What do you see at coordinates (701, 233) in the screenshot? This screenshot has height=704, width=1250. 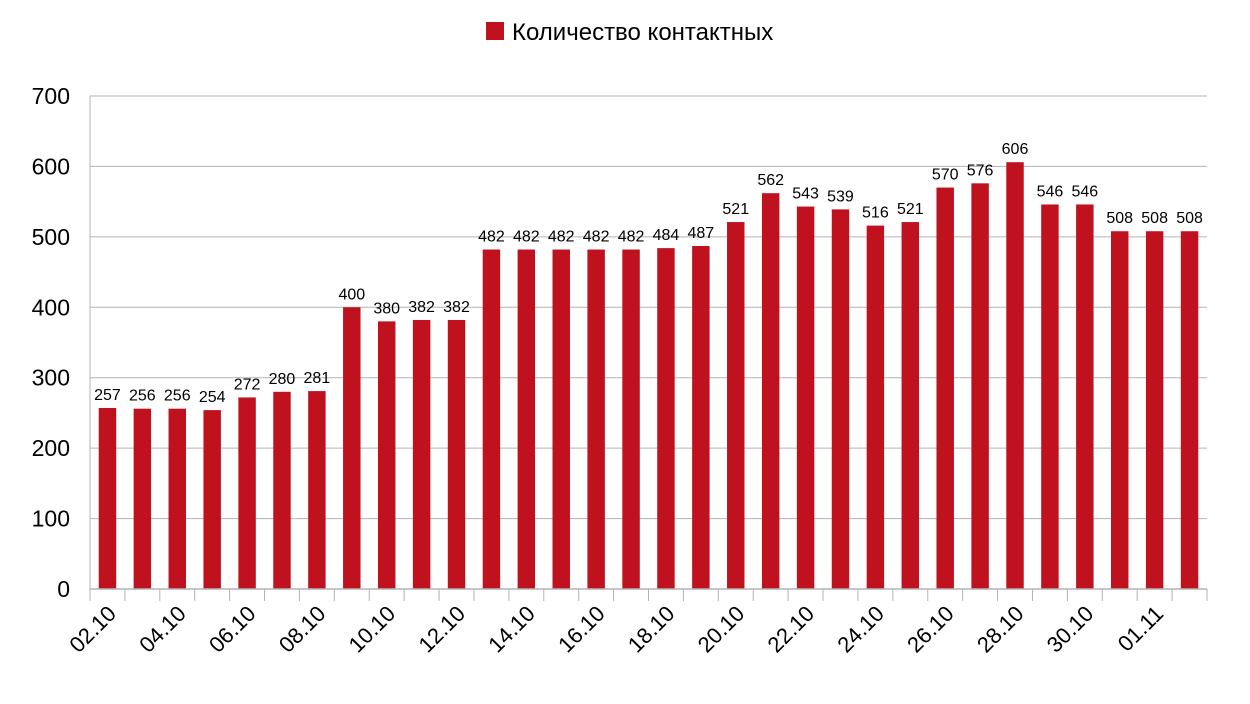 I see `data-label: 487` at bounding box center [701, 233].